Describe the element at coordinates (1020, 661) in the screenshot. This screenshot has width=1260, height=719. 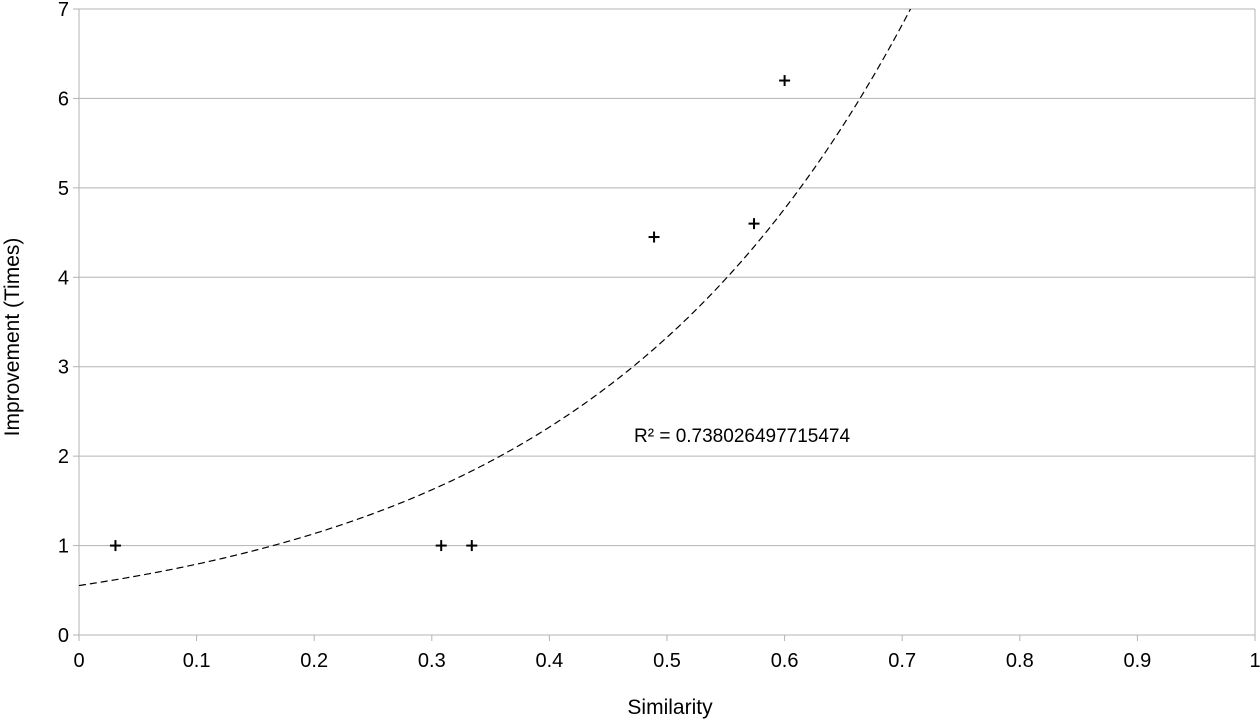
I see `x-tick-label: 0.8` at that location.